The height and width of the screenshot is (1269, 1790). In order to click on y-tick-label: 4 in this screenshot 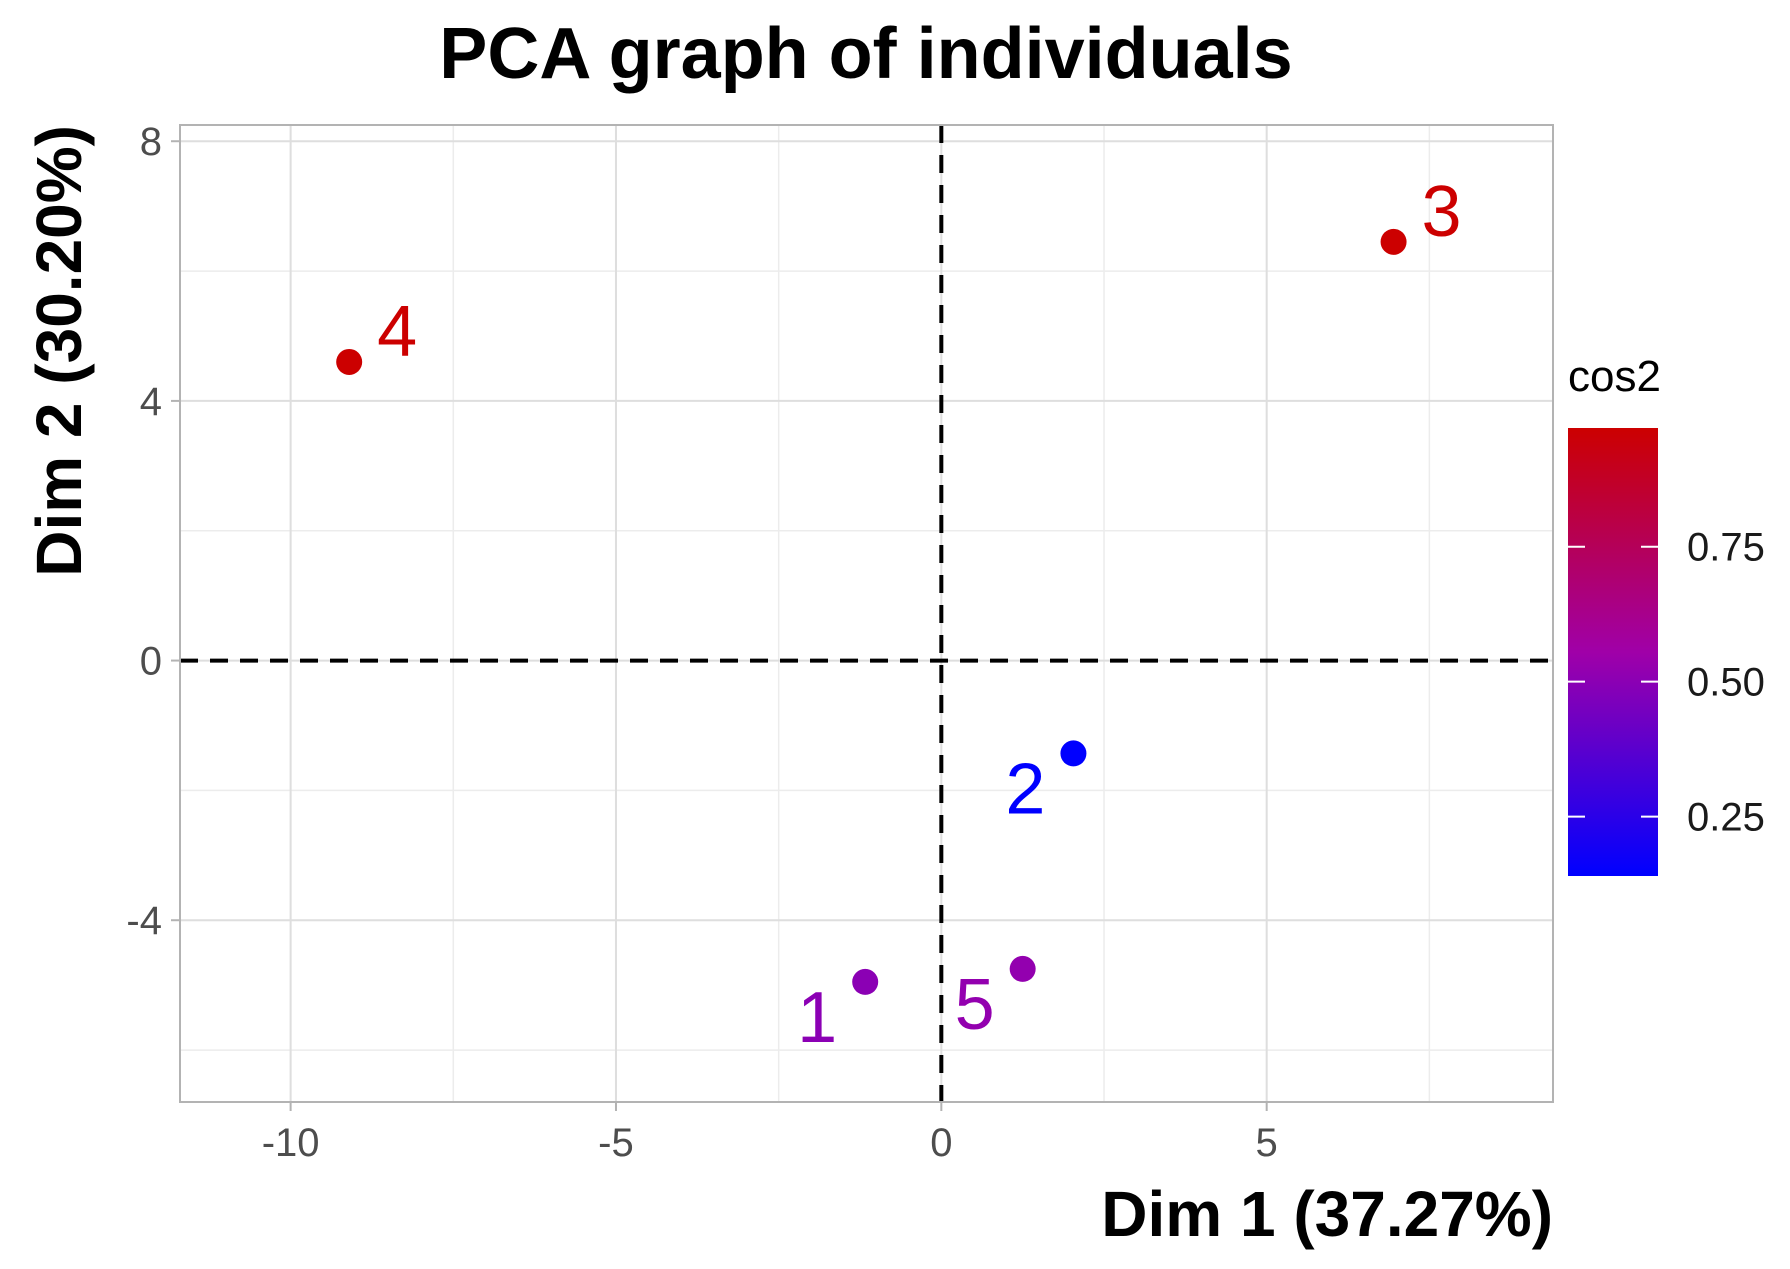, I will do `click(151, 402)`.